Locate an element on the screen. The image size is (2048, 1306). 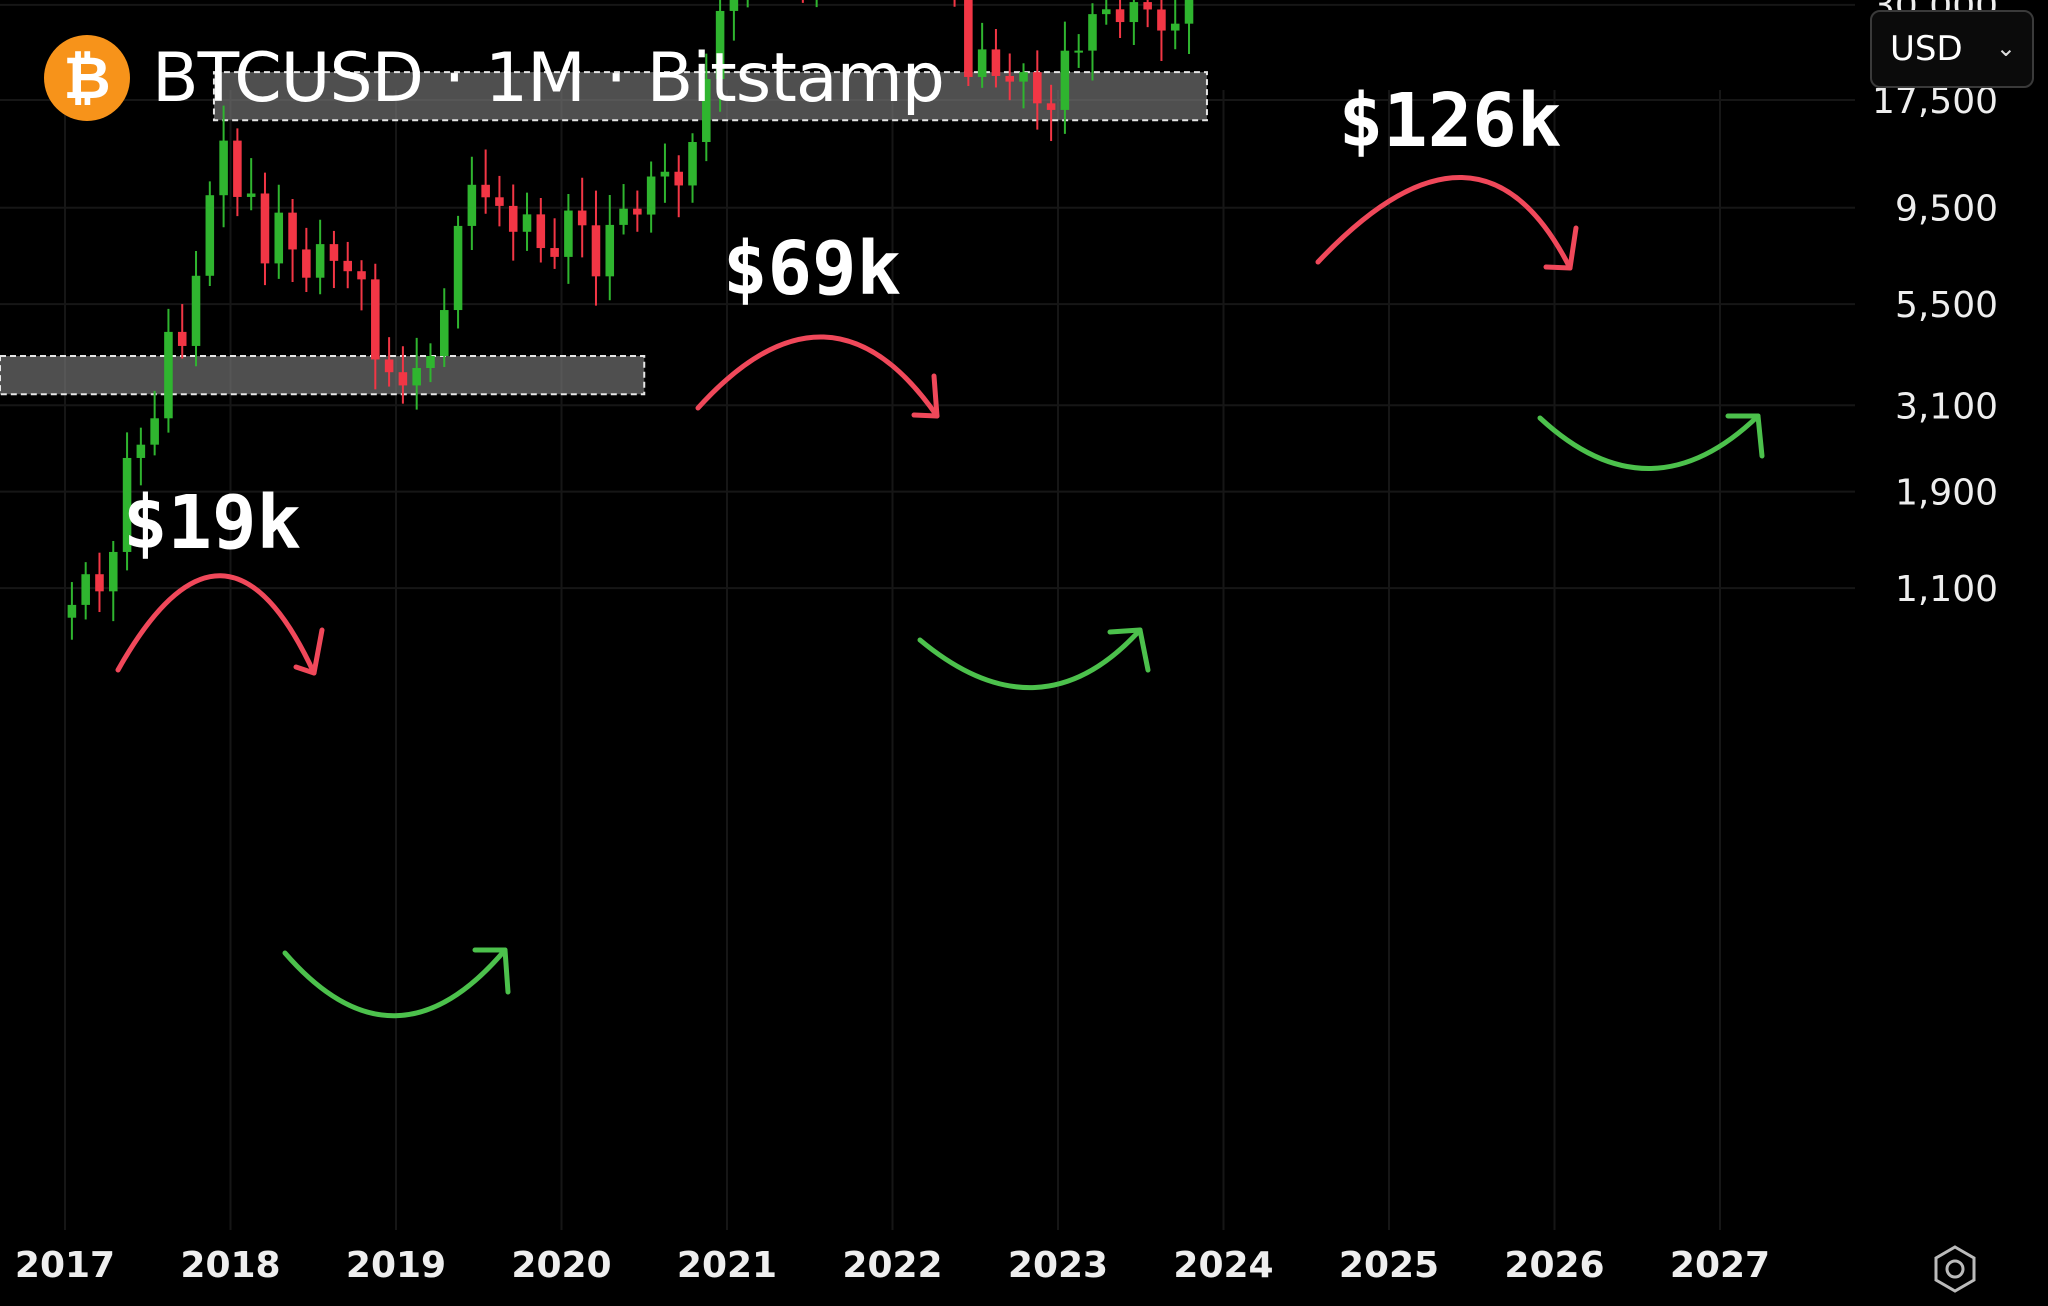
x-tick-label: 2020 is located at coordinates (561, 1265).